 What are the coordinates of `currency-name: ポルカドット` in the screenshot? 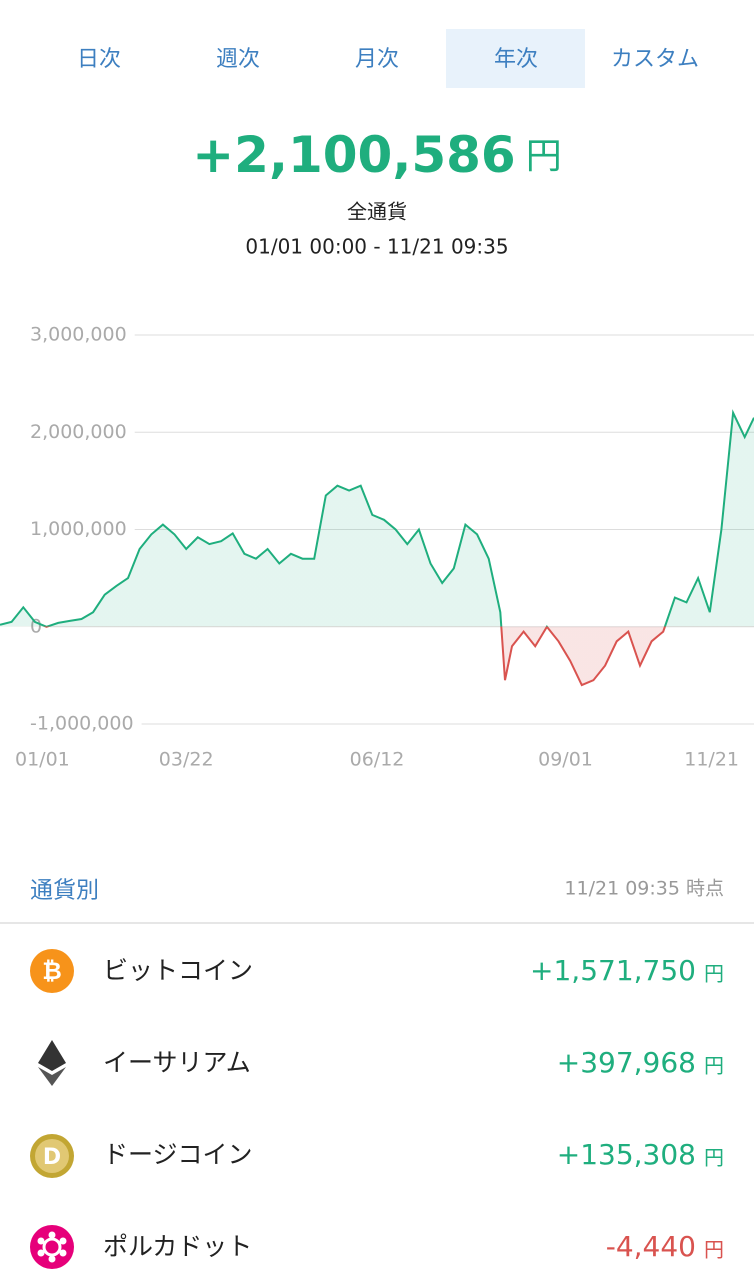 It's located at (177, 1246).